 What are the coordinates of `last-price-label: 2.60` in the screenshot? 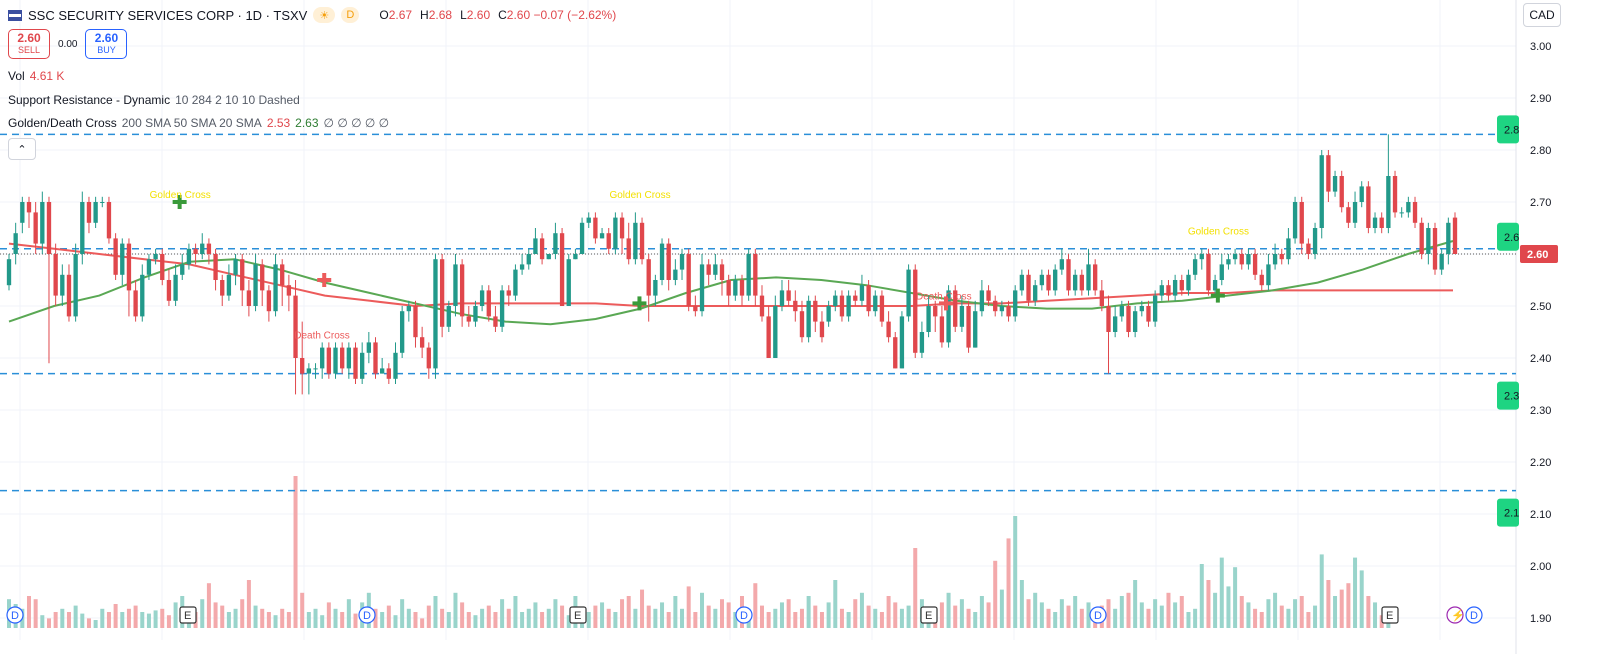 It's located at (1537, 255).